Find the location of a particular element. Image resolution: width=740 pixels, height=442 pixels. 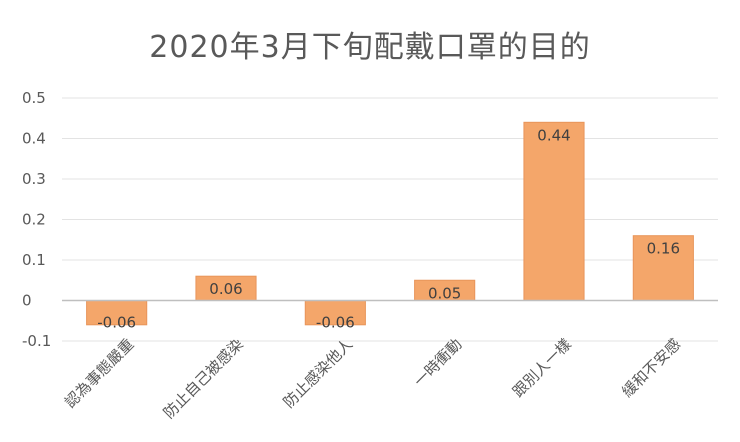

y-tick-label: 0 is located at coordinates (27, 301).